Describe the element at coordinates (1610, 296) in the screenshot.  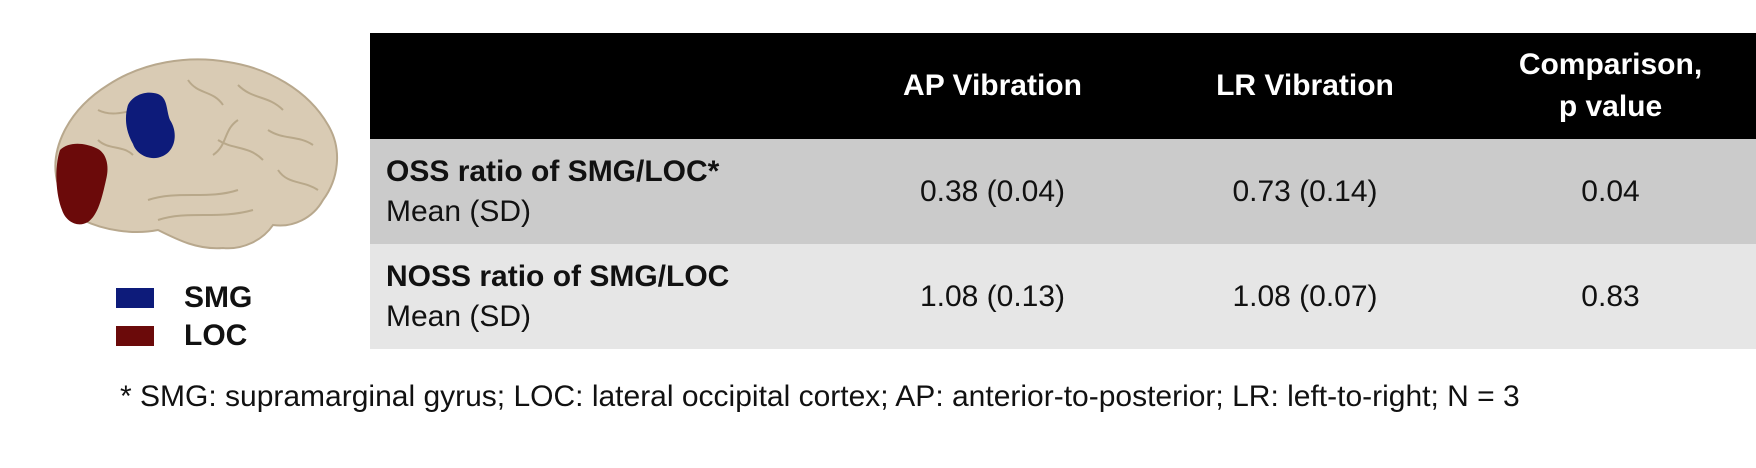
I see `cell-p: 0.83` at that location.